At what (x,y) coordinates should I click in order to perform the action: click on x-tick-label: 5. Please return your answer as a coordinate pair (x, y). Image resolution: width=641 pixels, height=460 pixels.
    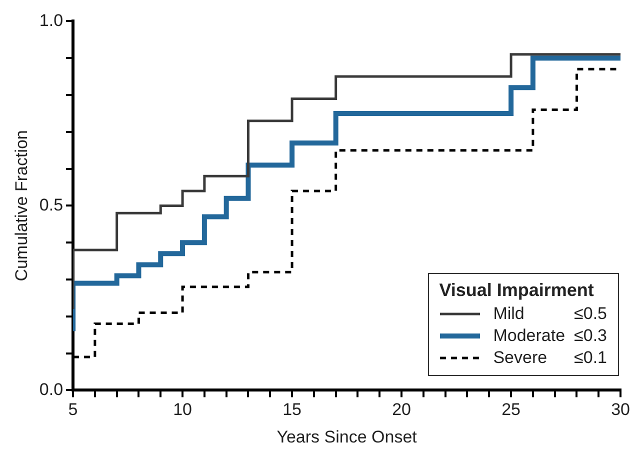
    Looking at the image, I should click on (73, 410).